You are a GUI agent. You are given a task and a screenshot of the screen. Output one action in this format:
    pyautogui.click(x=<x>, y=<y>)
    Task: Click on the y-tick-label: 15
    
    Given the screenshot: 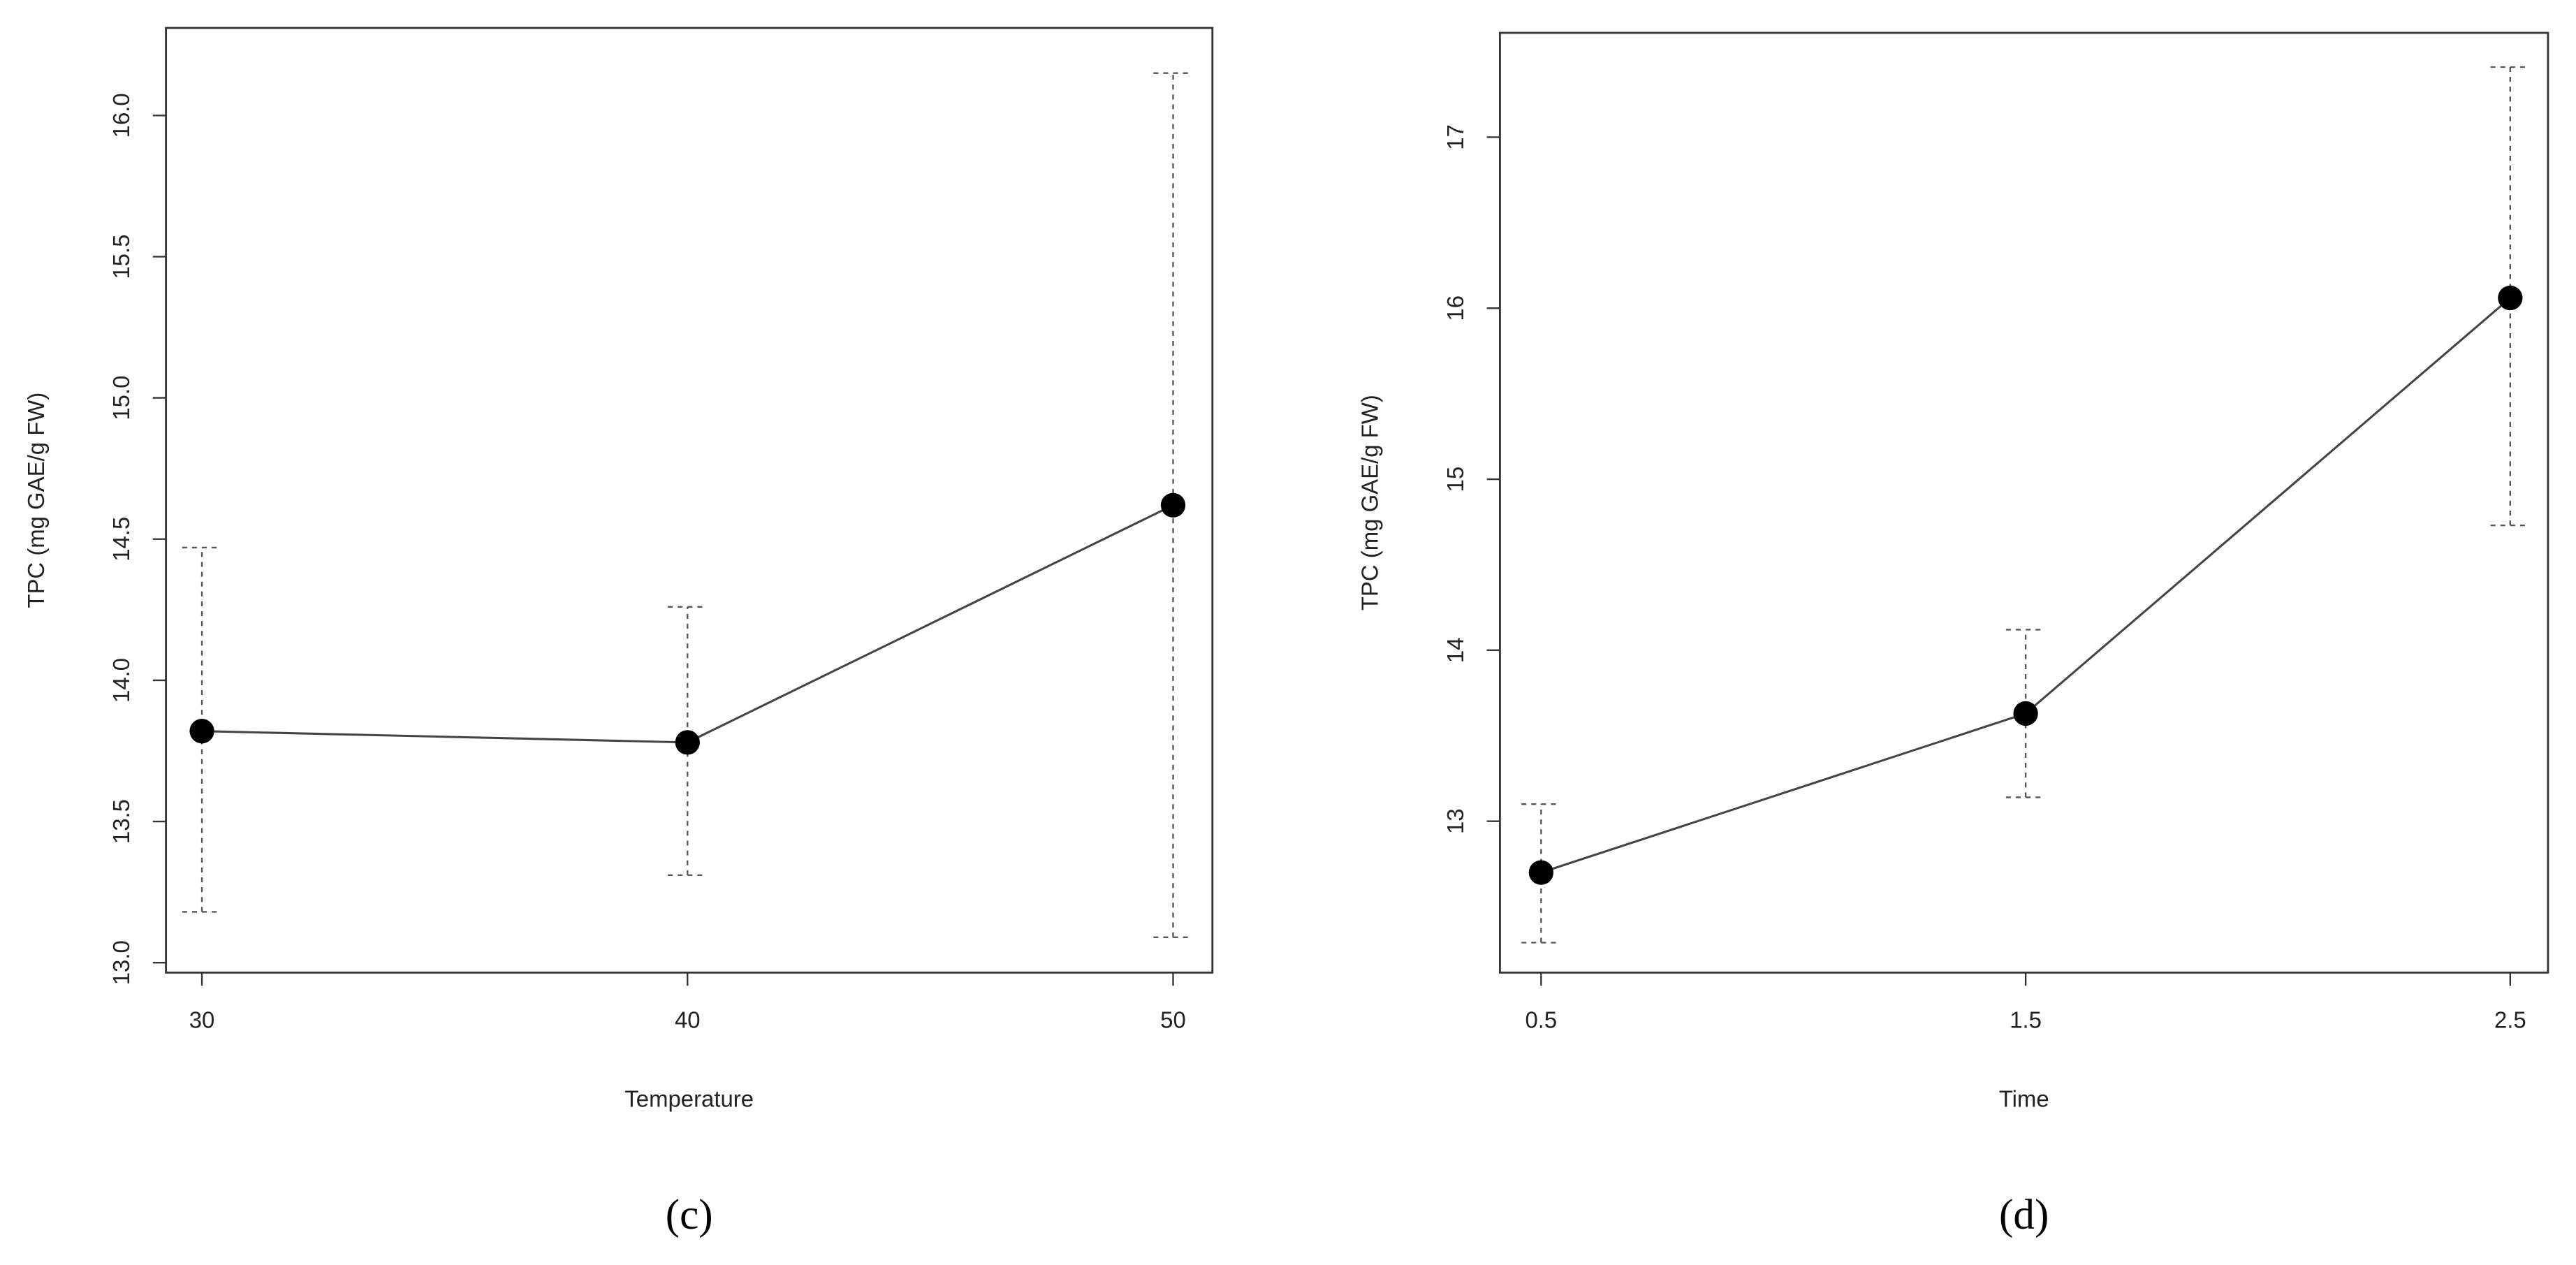 What is the action you would take?
    pyautogui.click(x=1455, y=479)
    